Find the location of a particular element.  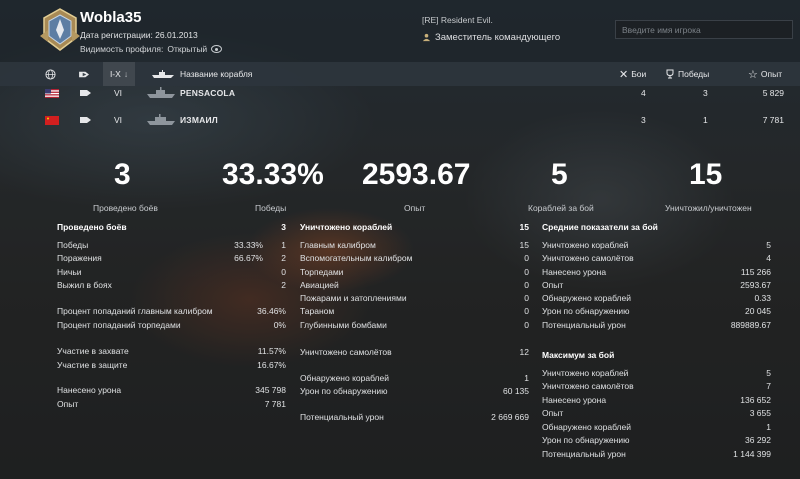

xp-column-label: Опыт is located at coordinates (771, 74).